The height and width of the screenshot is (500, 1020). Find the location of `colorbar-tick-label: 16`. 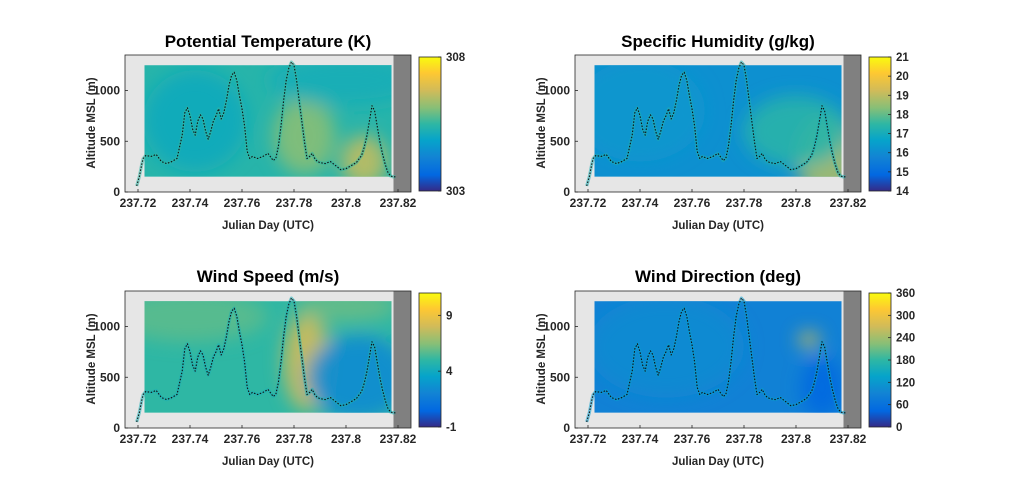

colorbar-tick-label: 16 is located at coordinates (902, 154).